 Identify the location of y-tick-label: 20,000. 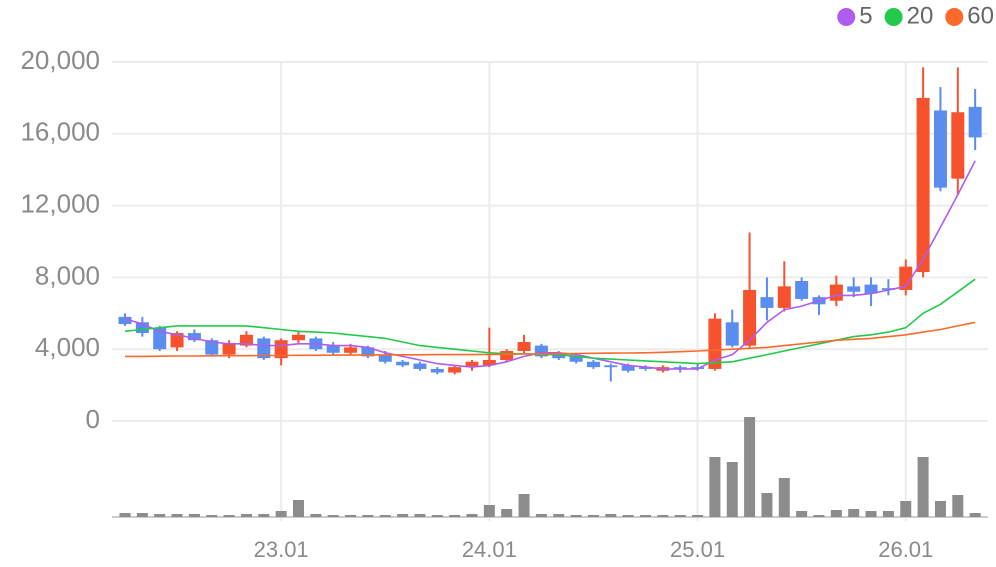
(60, 60).